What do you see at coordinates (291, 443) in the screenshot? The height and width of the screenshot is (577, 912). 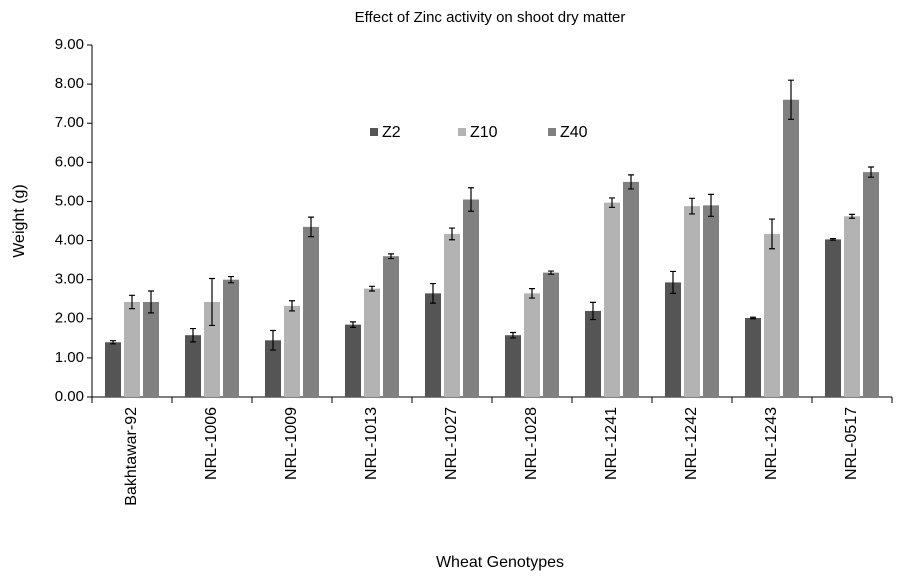 I see `x-tick-label: NRL-1009` at bounding box center [291, 443].